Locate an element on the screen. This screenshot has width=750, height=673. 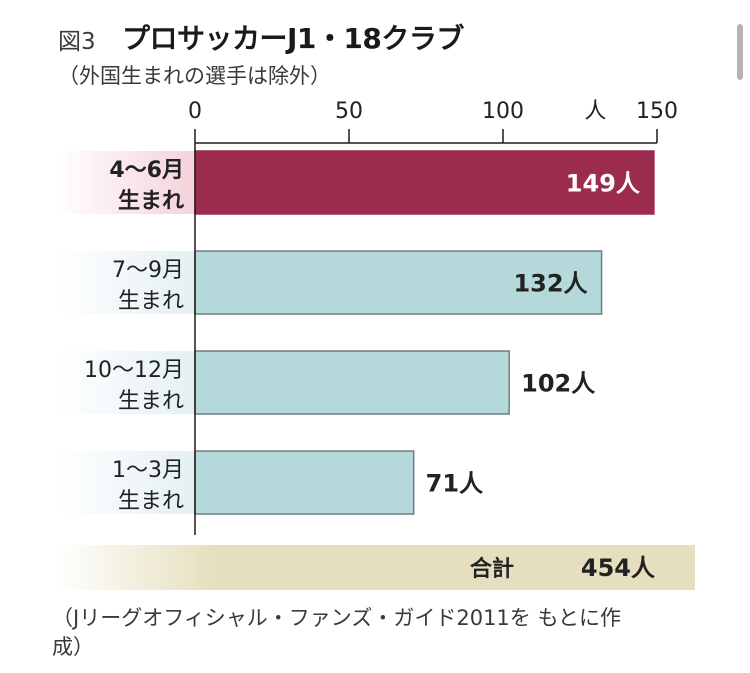
category-label: 10〜12月 is located at coordinates (134, 370).